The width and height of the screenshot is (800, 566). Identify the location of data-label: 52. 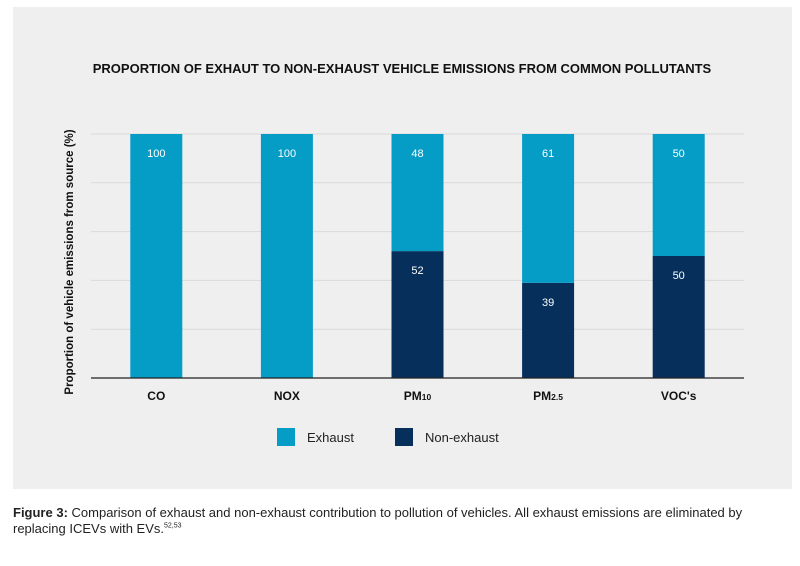
(417, 271).